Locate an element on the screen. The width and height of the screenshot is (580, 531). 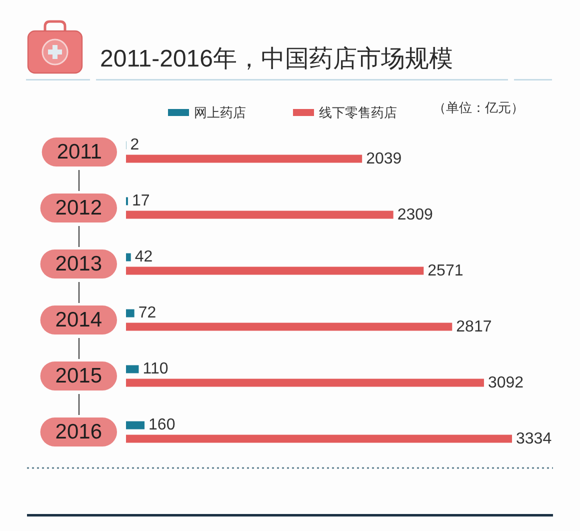
legend-label: 网上药店 is located at coordinates (220, 112).